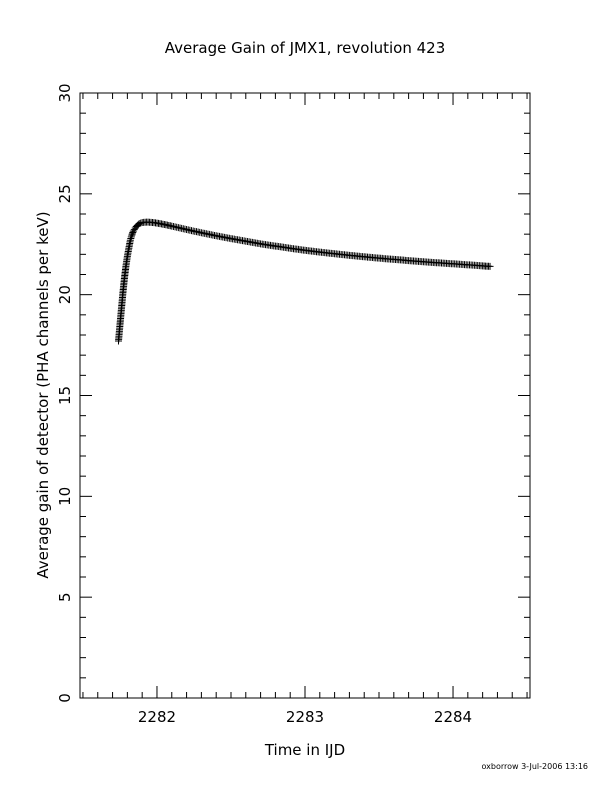 The width and height of the screenshot is (612, 792). Describe the element at coordinates (65, 193) in the screenshot. I see `y-tick-label: 25` at that location.